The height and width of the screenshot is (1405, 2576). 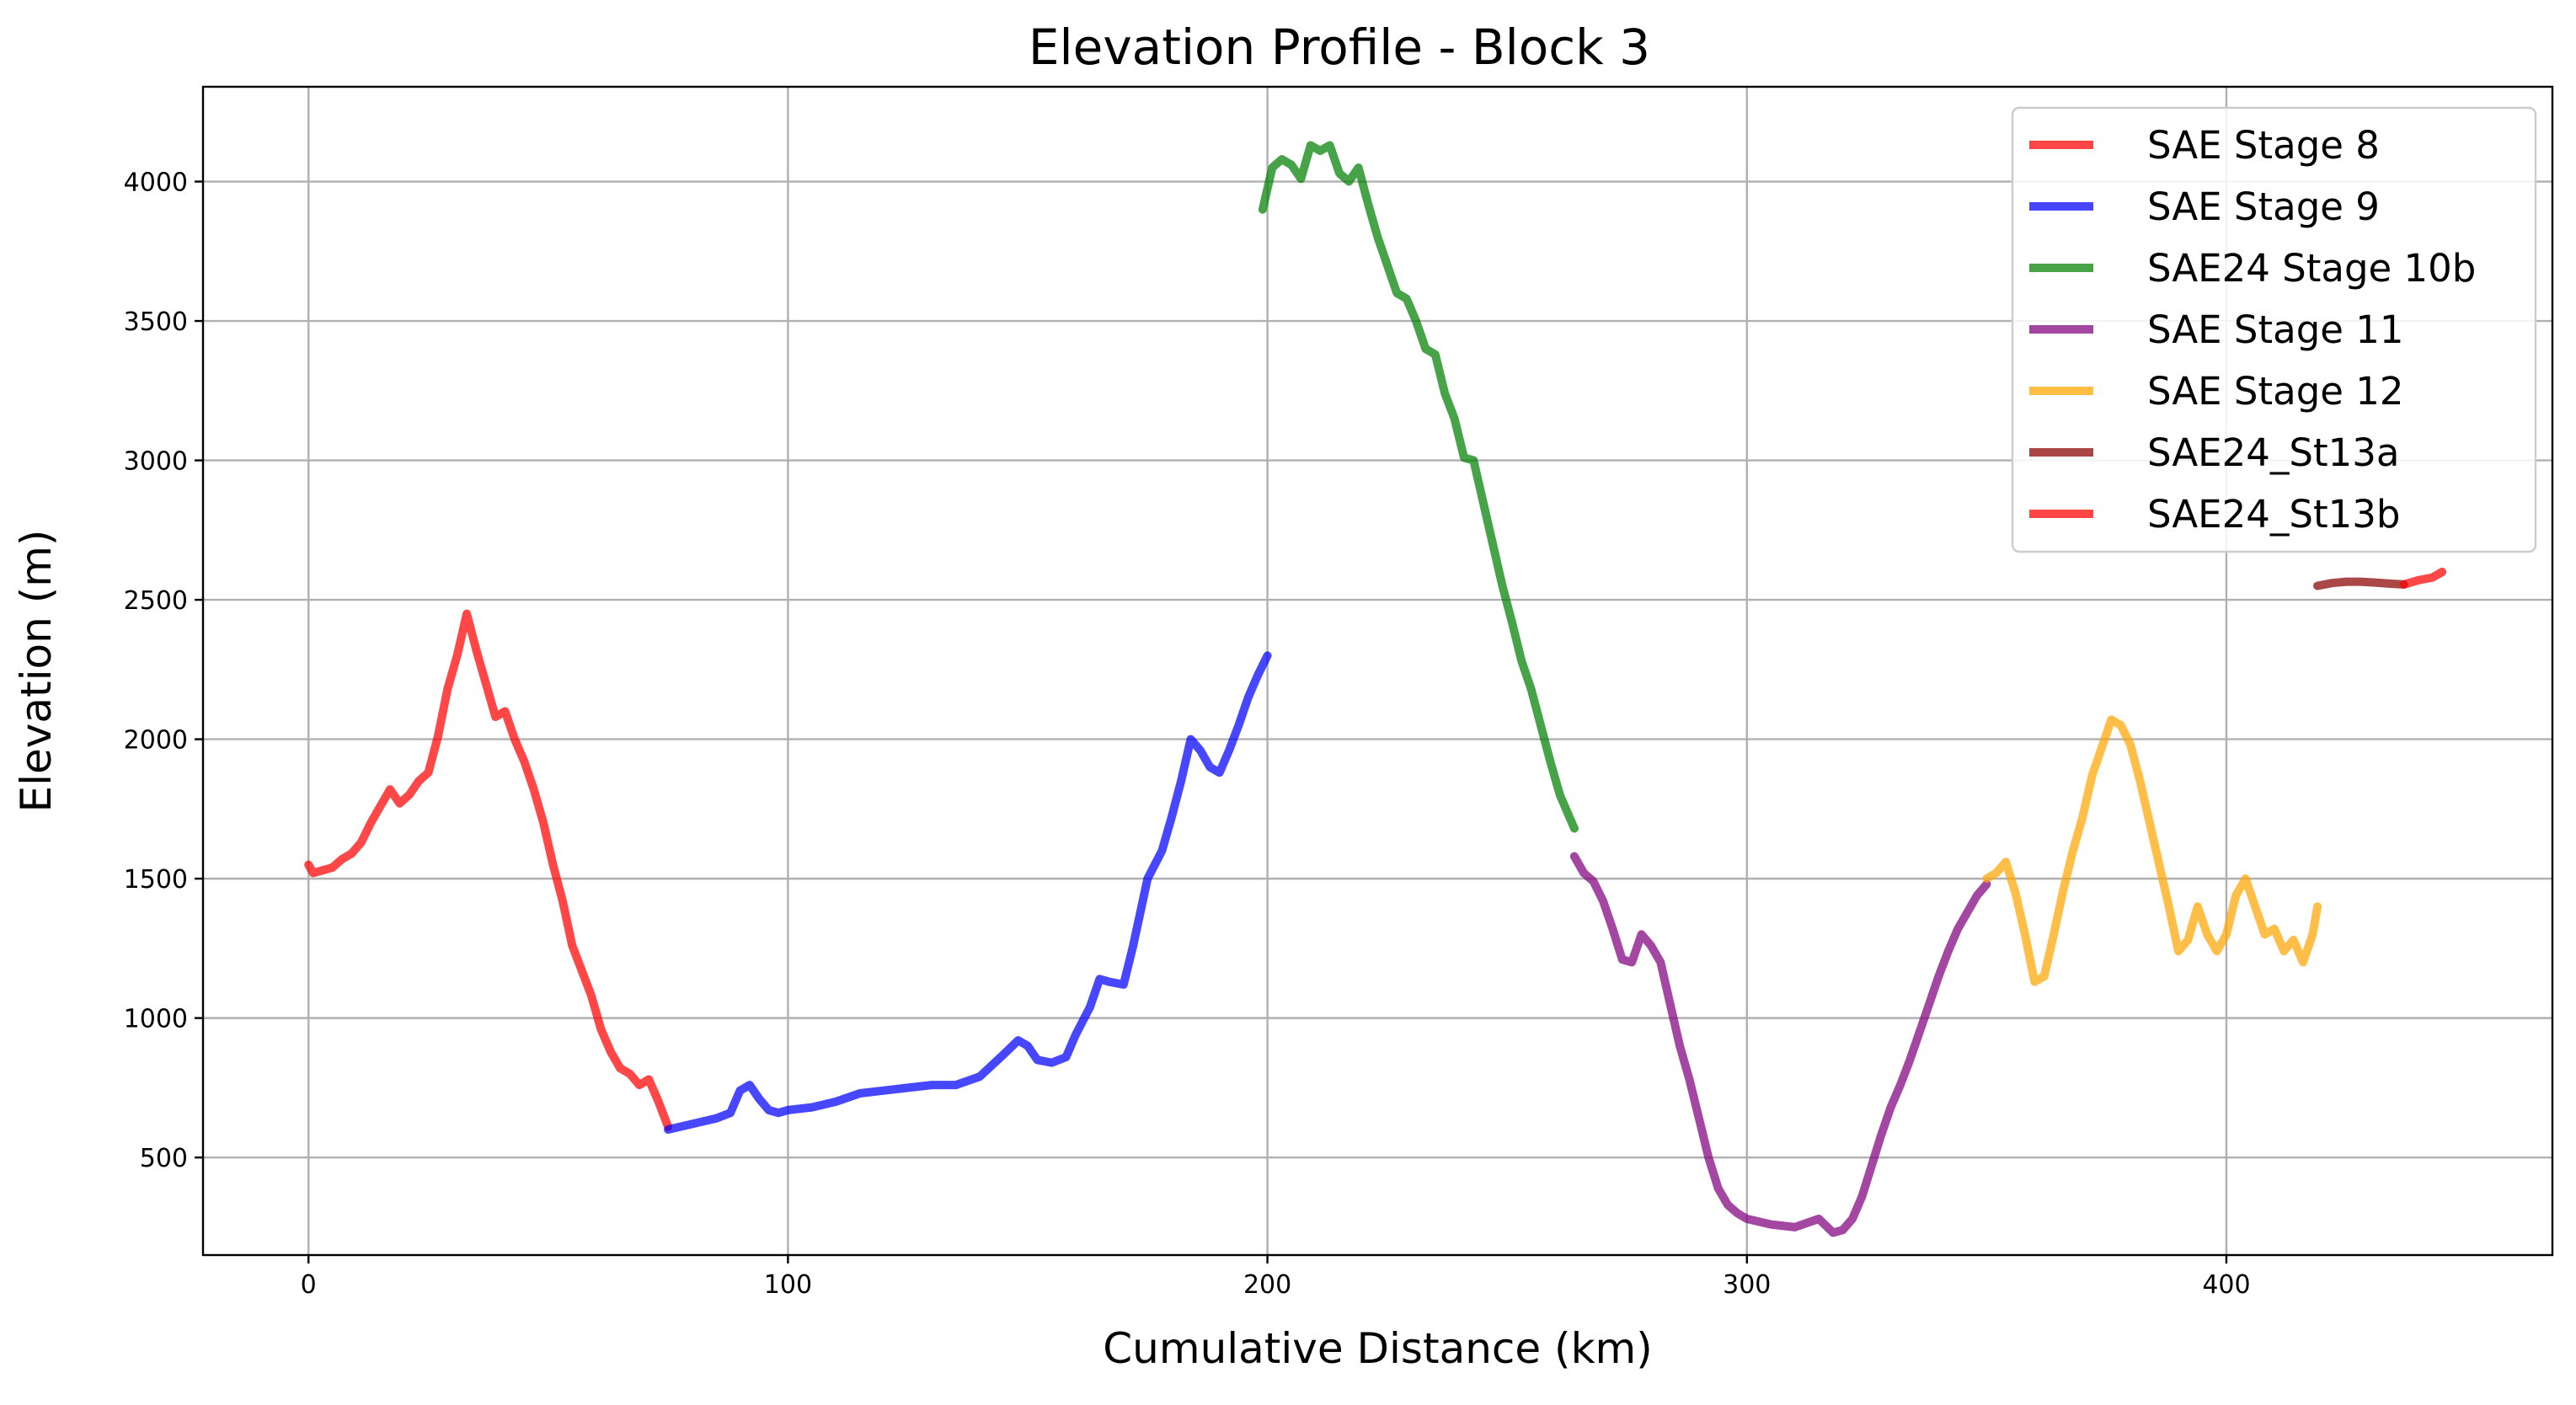 What do you see at coordinates (788, 1285) in the screenshot?
I see `x-tick-label: 100` at bounding box center [788, 1285].